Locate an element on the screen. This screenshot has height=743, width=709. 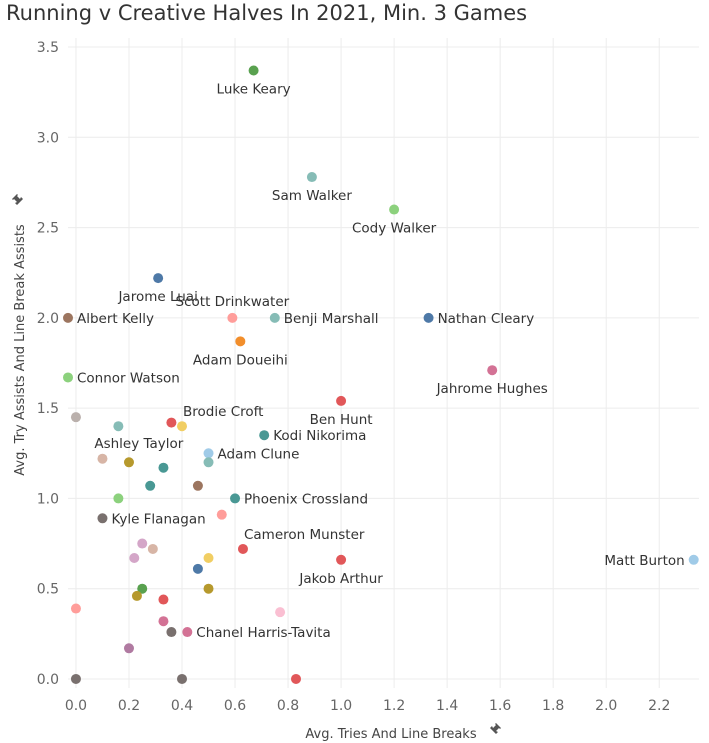
x-tick-label: 0.4 is located at coordinates (182, 706).